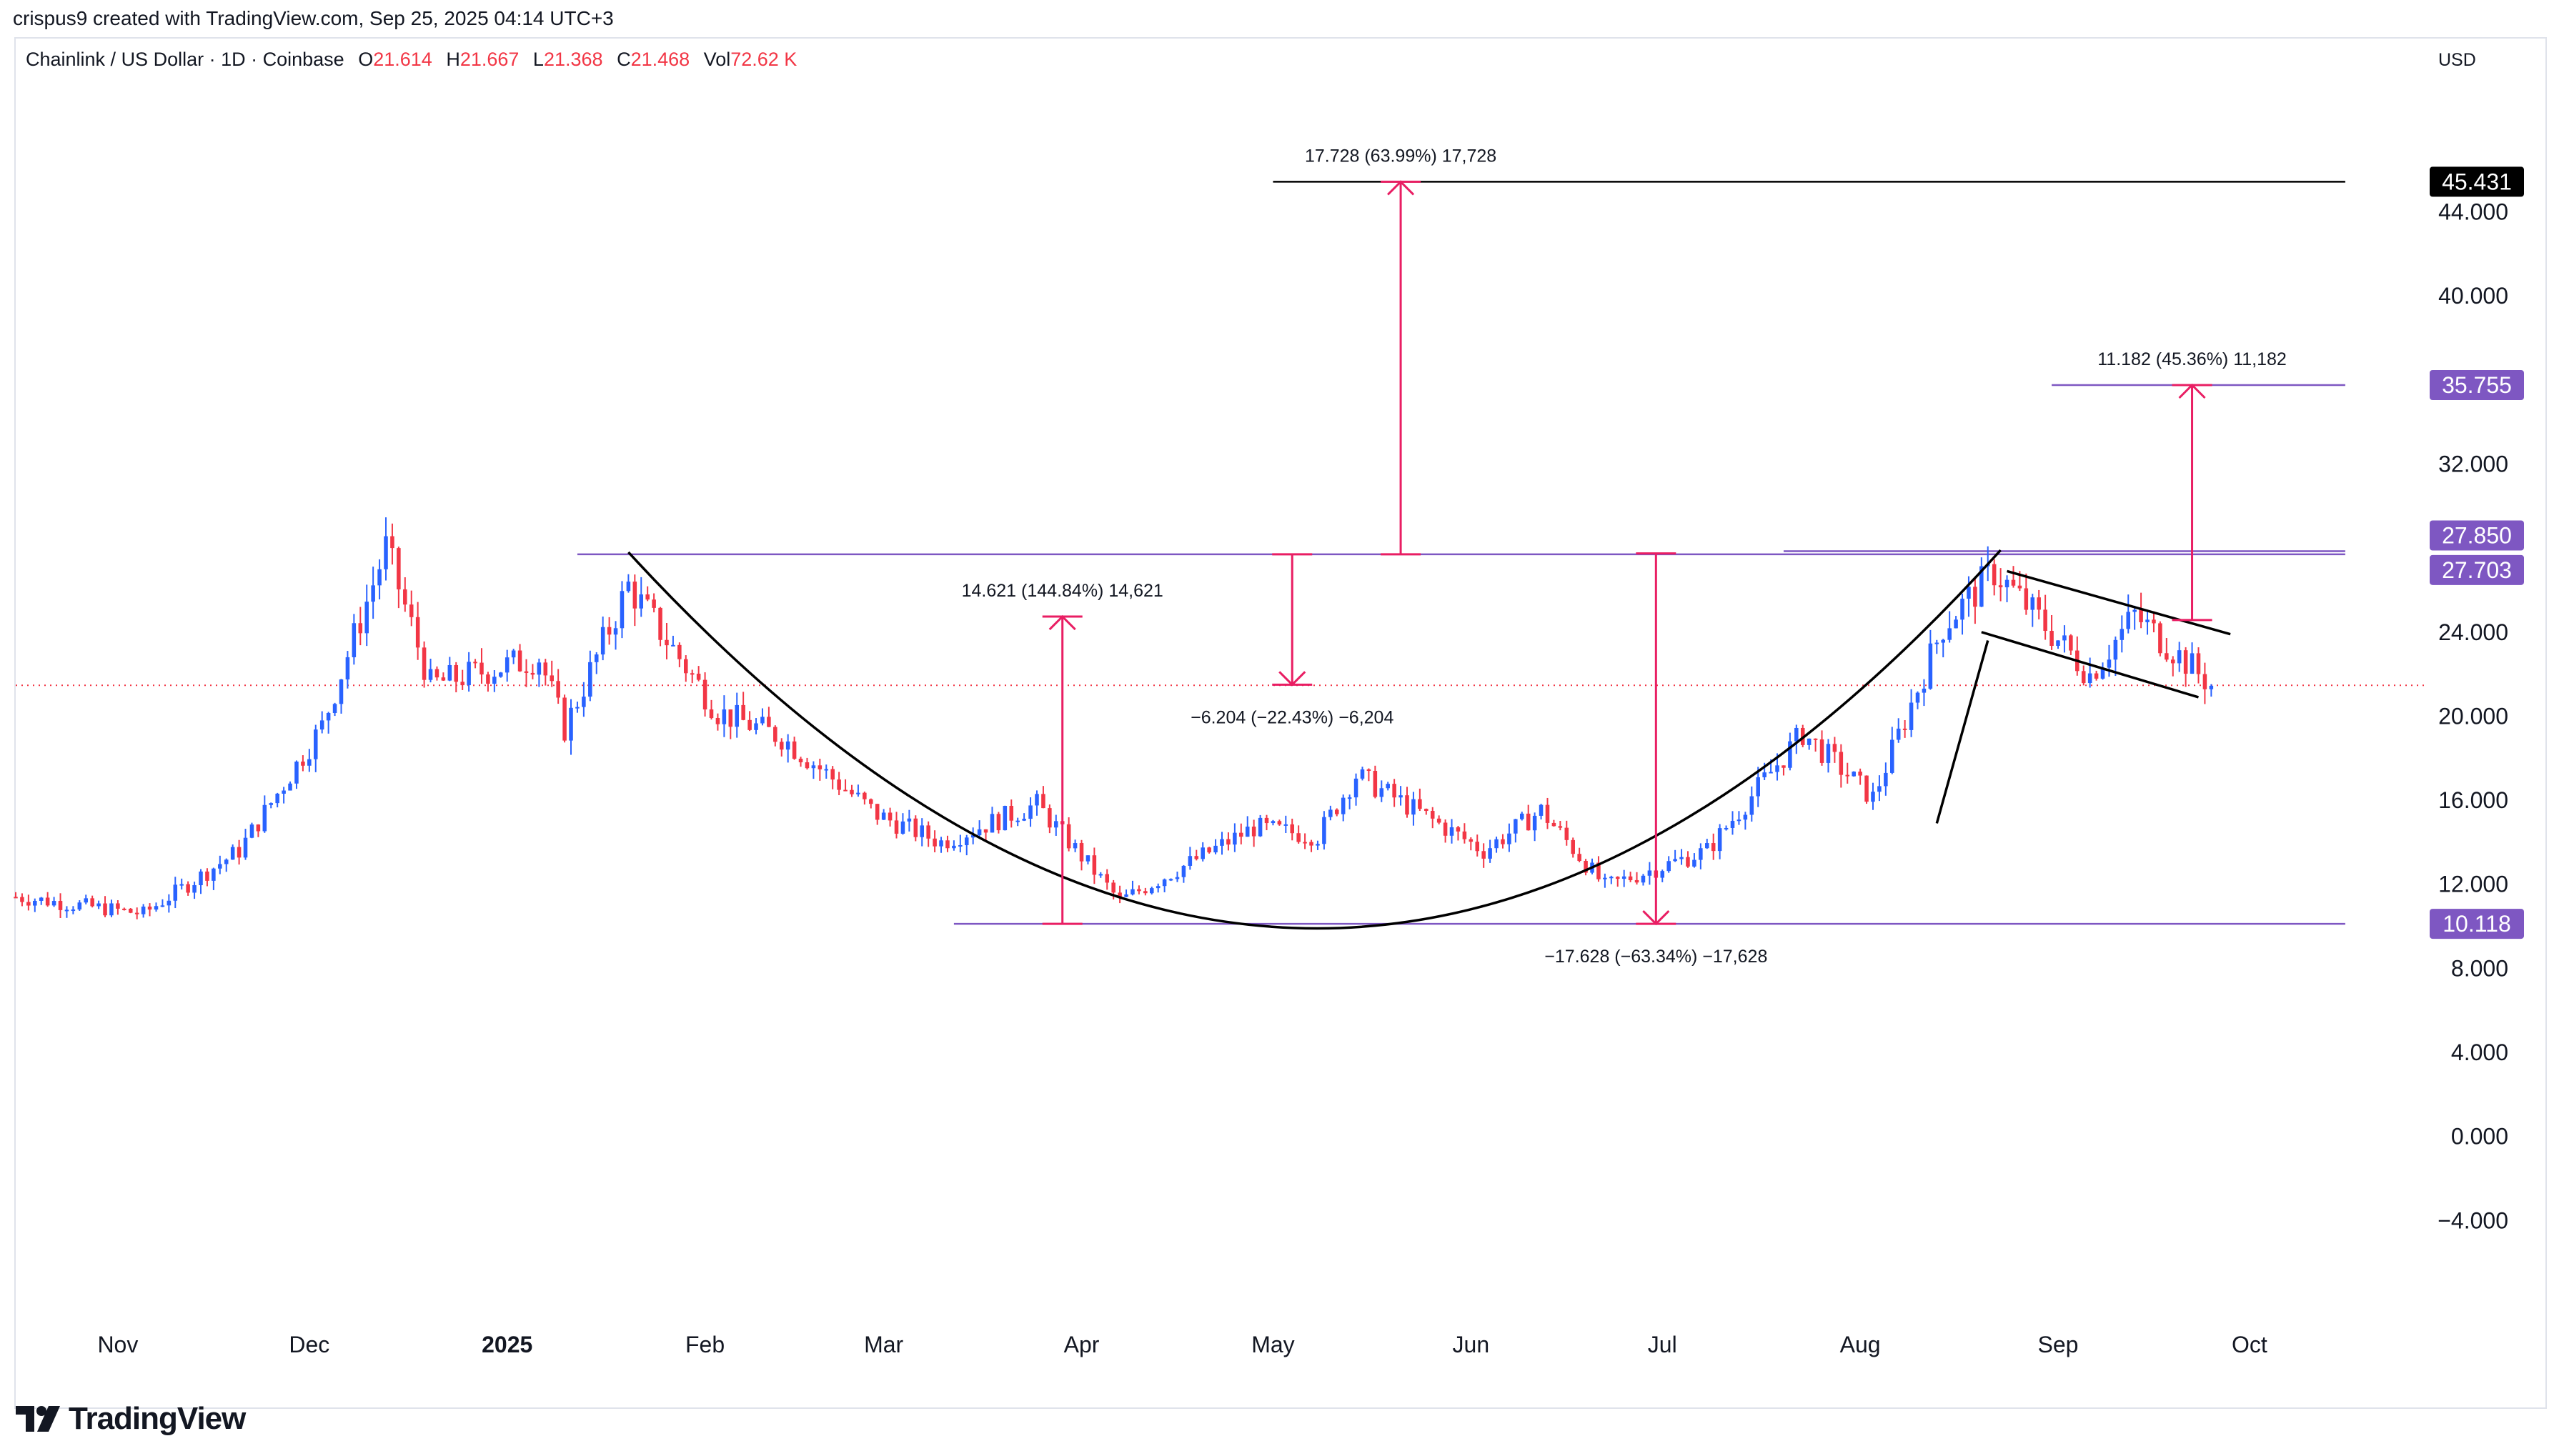 The width and height of the screenshot is (2554, 1456). Describe the element at coordinates (2477, 535) in the screenshot. I see `price-tag` at that location.